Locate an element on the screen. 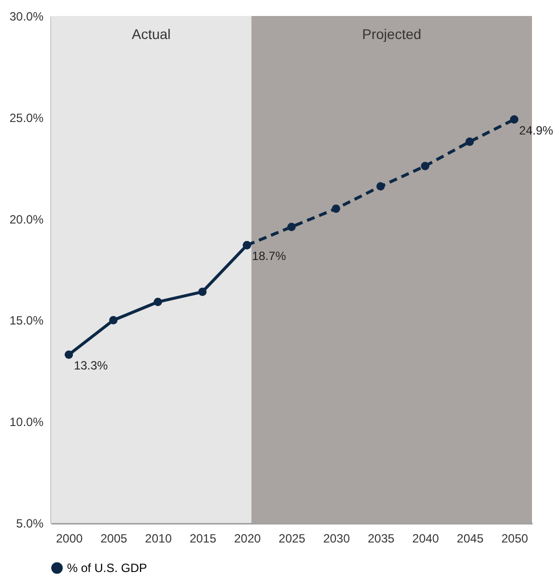  x-tick-label: 2015 is located at coordinates (203, 539).